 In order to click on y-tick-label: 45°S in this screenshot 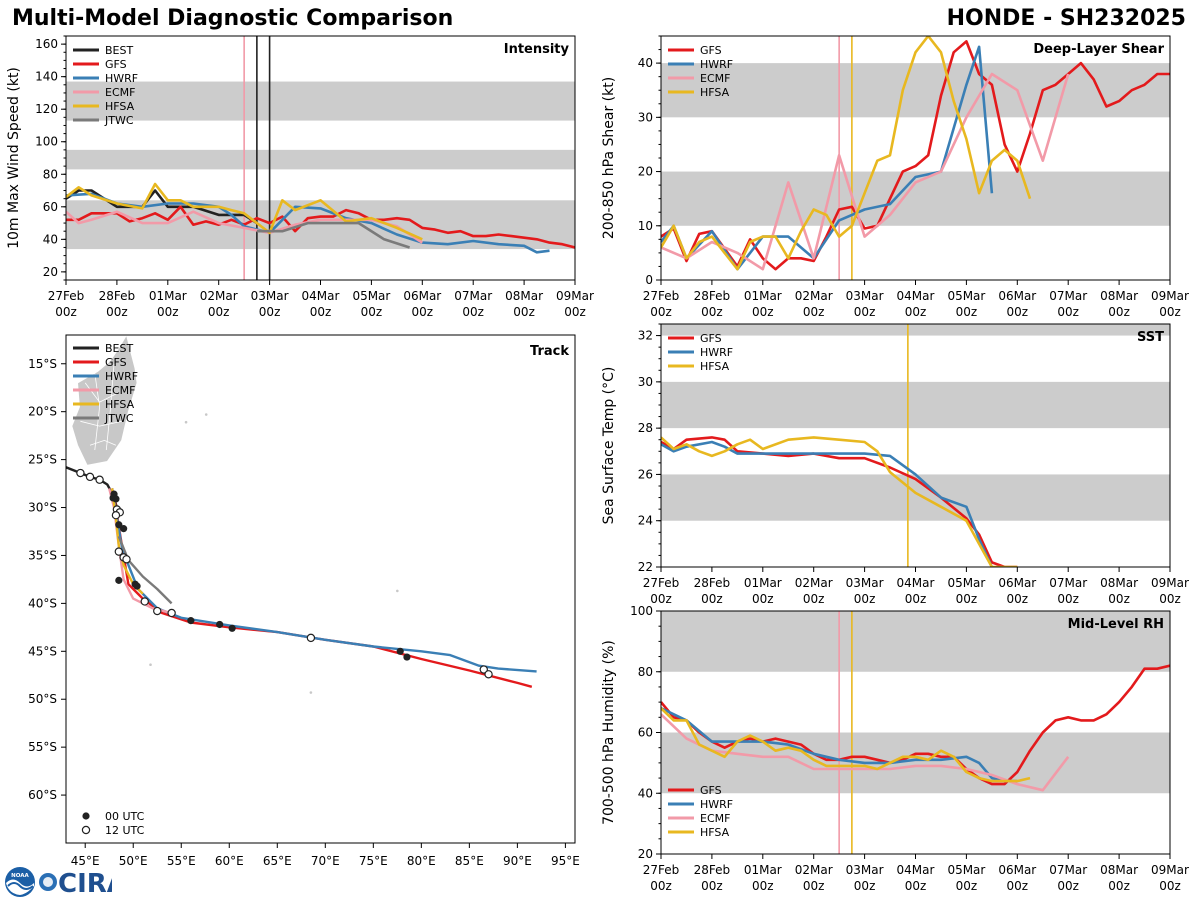, I will do `click(42, 651)`.